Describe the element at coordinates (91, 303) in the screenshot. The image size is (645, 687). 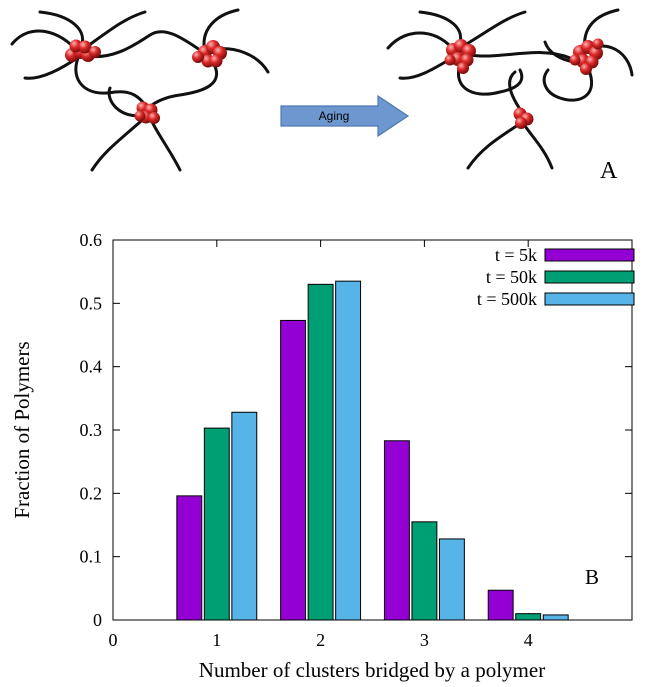
I see `y-tick-label: 0.5` at that location.